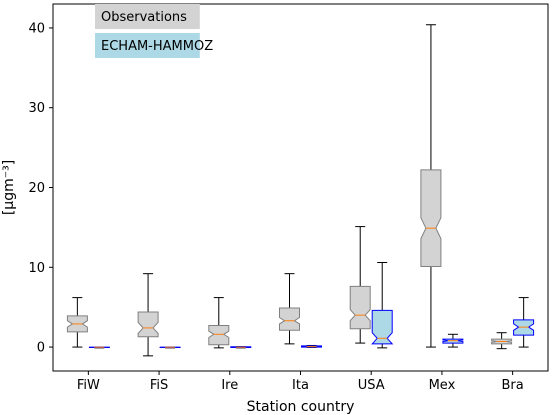 Image resolution: width=552 pixels, height=415 pixels. What do you see at coordinates (442, 385) in the screenshot?
I see `x-tick-label-mex: Mex` at bounding box center [442, 385].